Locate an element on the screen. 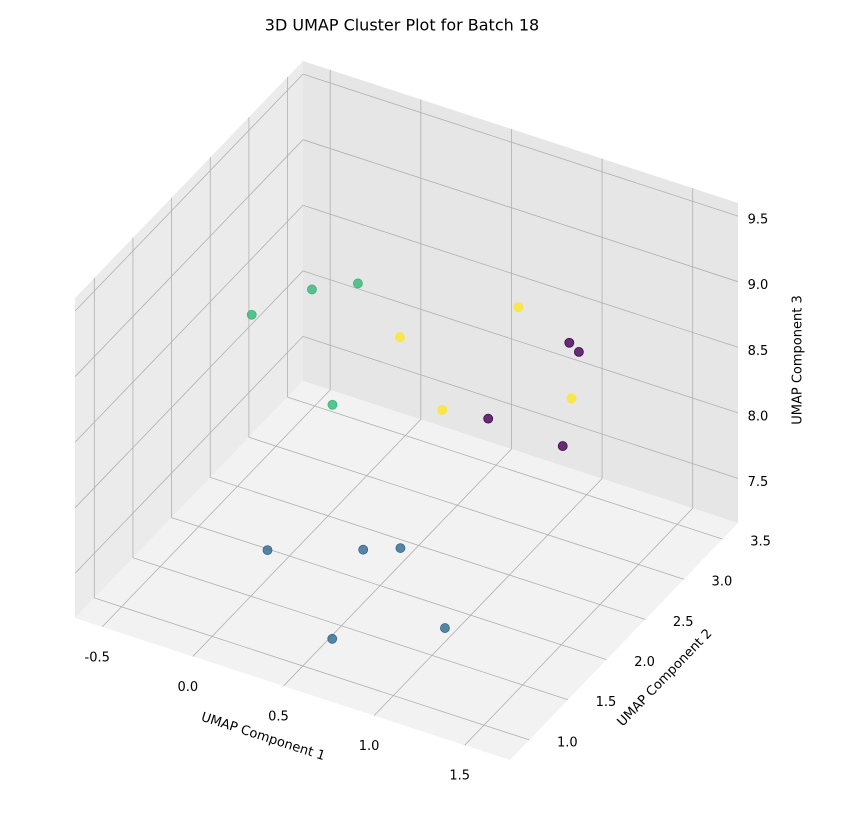  z-tick-label: 9.5 is located at coordinates (758, 220).